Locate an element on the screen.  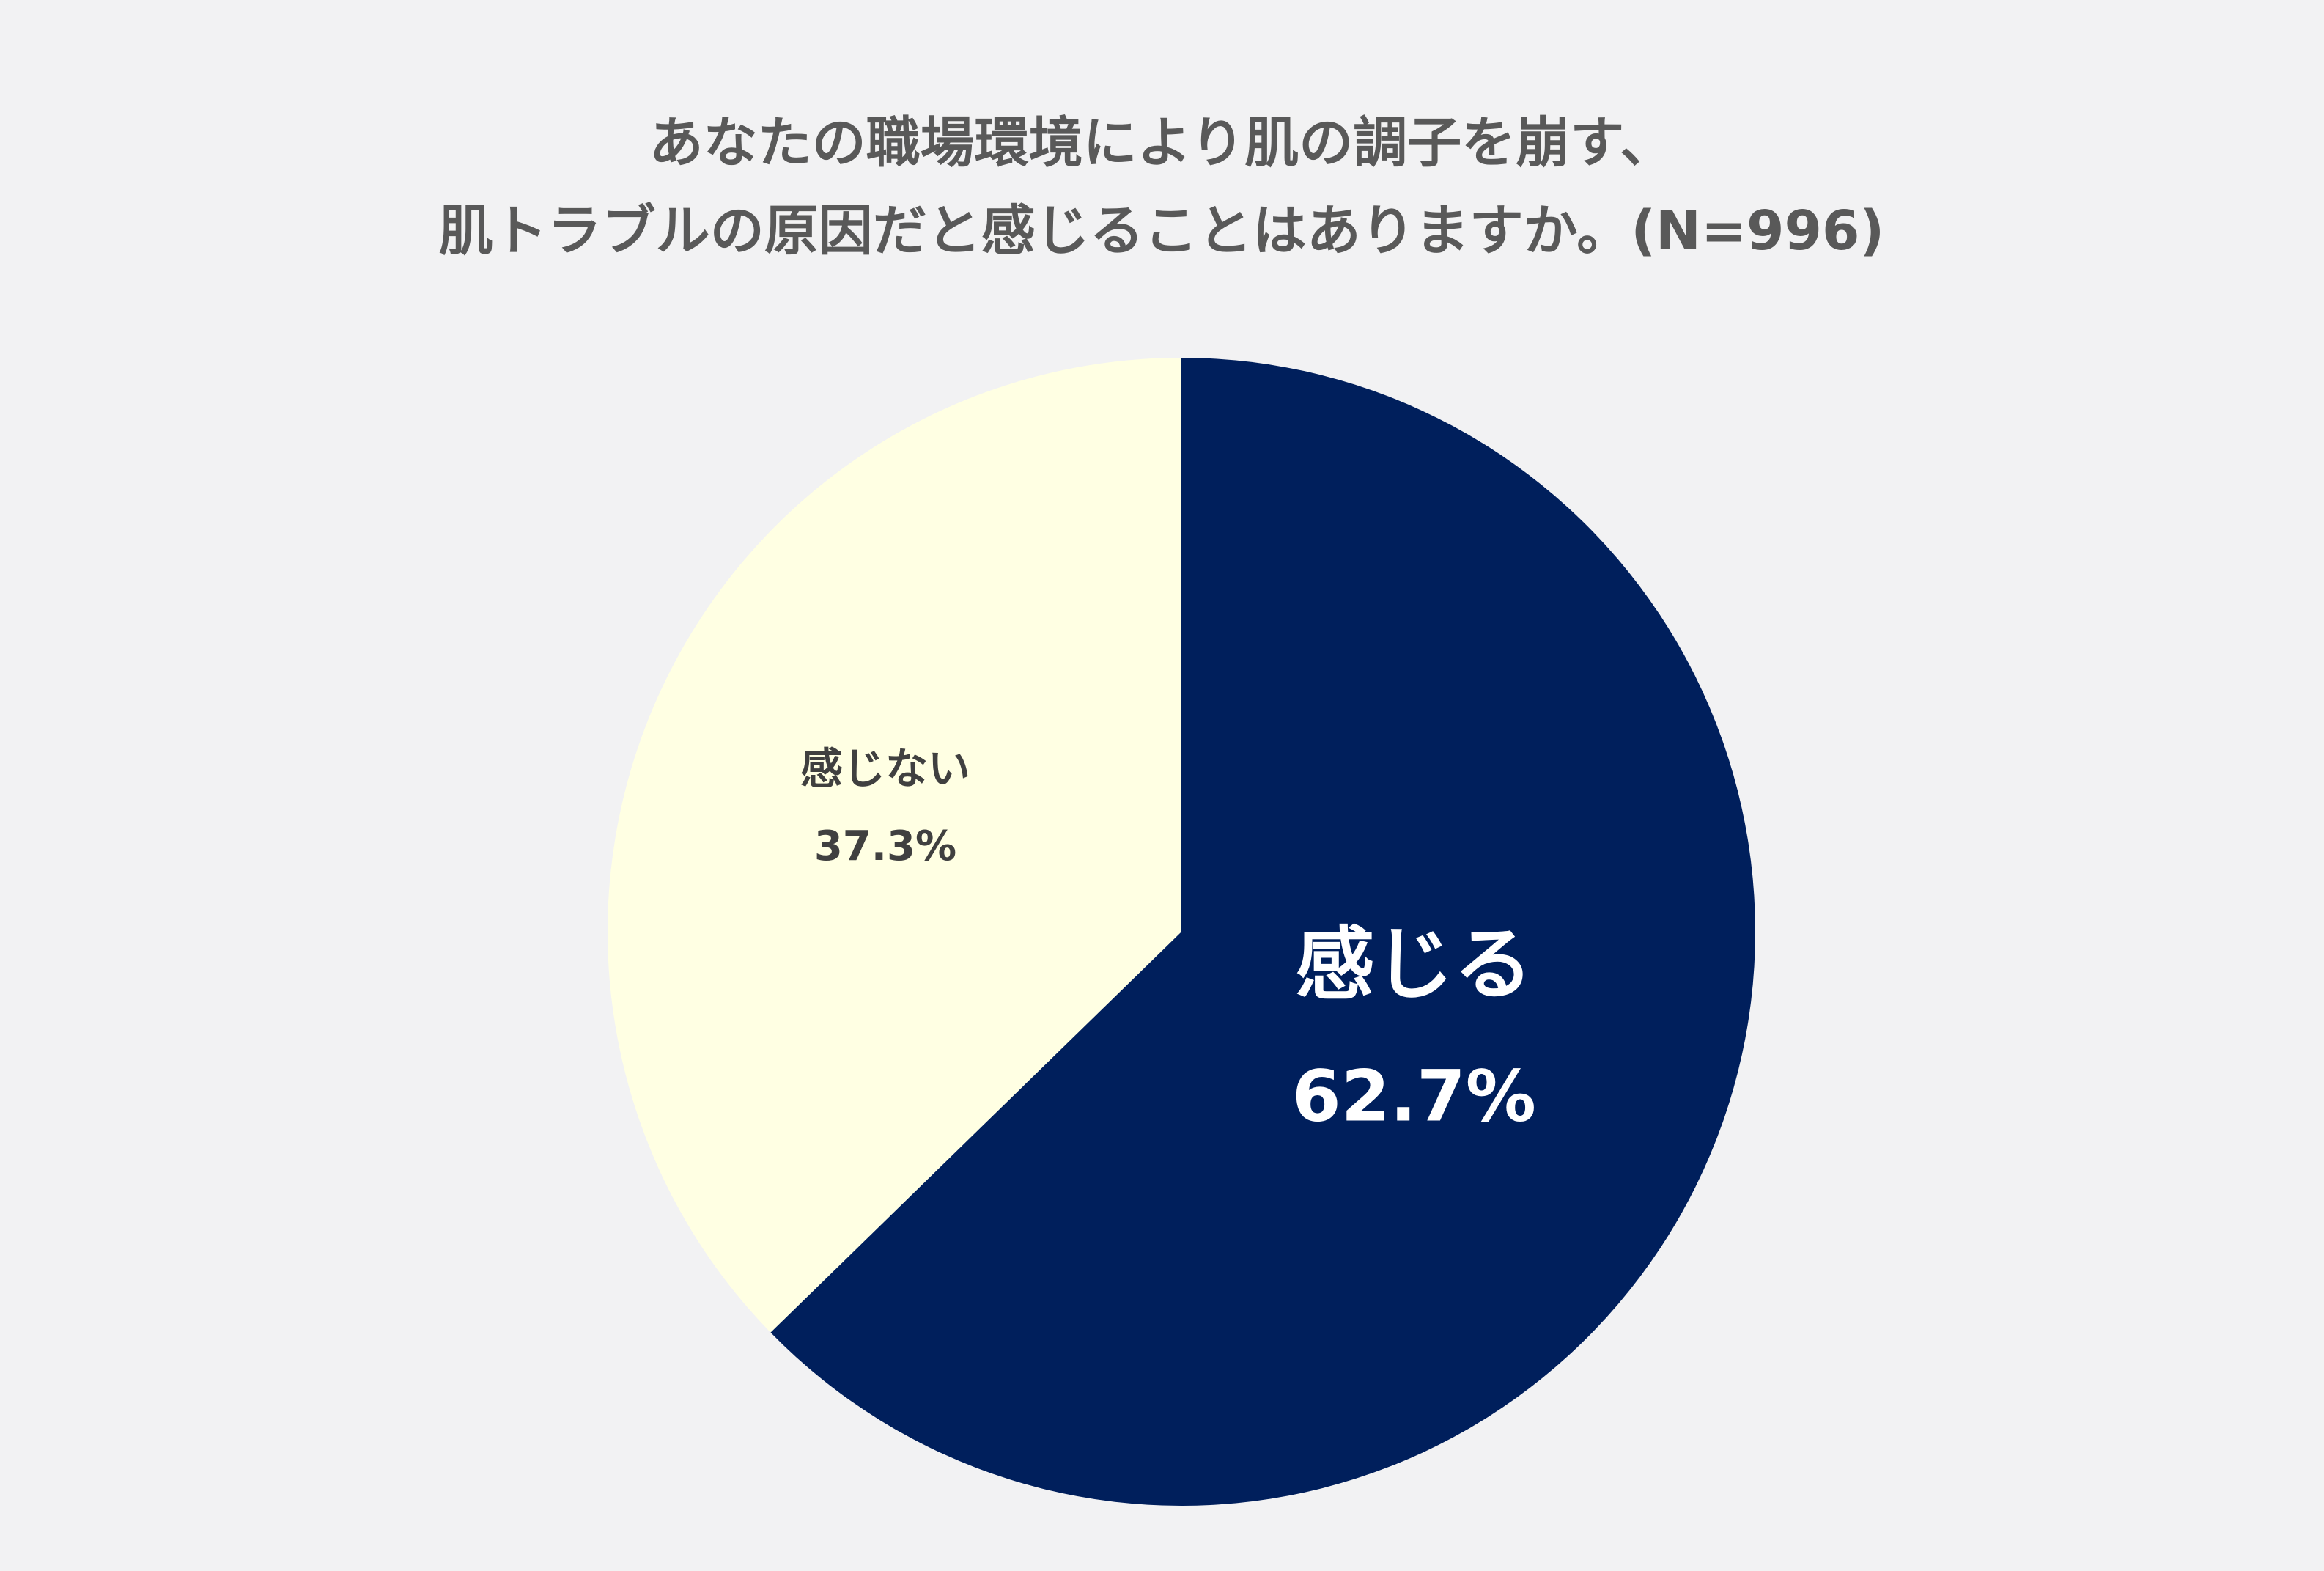
chart-title-line-1: あなたの職場環境により肌の調子を崩す、 is located at coordinates (1162, 142).